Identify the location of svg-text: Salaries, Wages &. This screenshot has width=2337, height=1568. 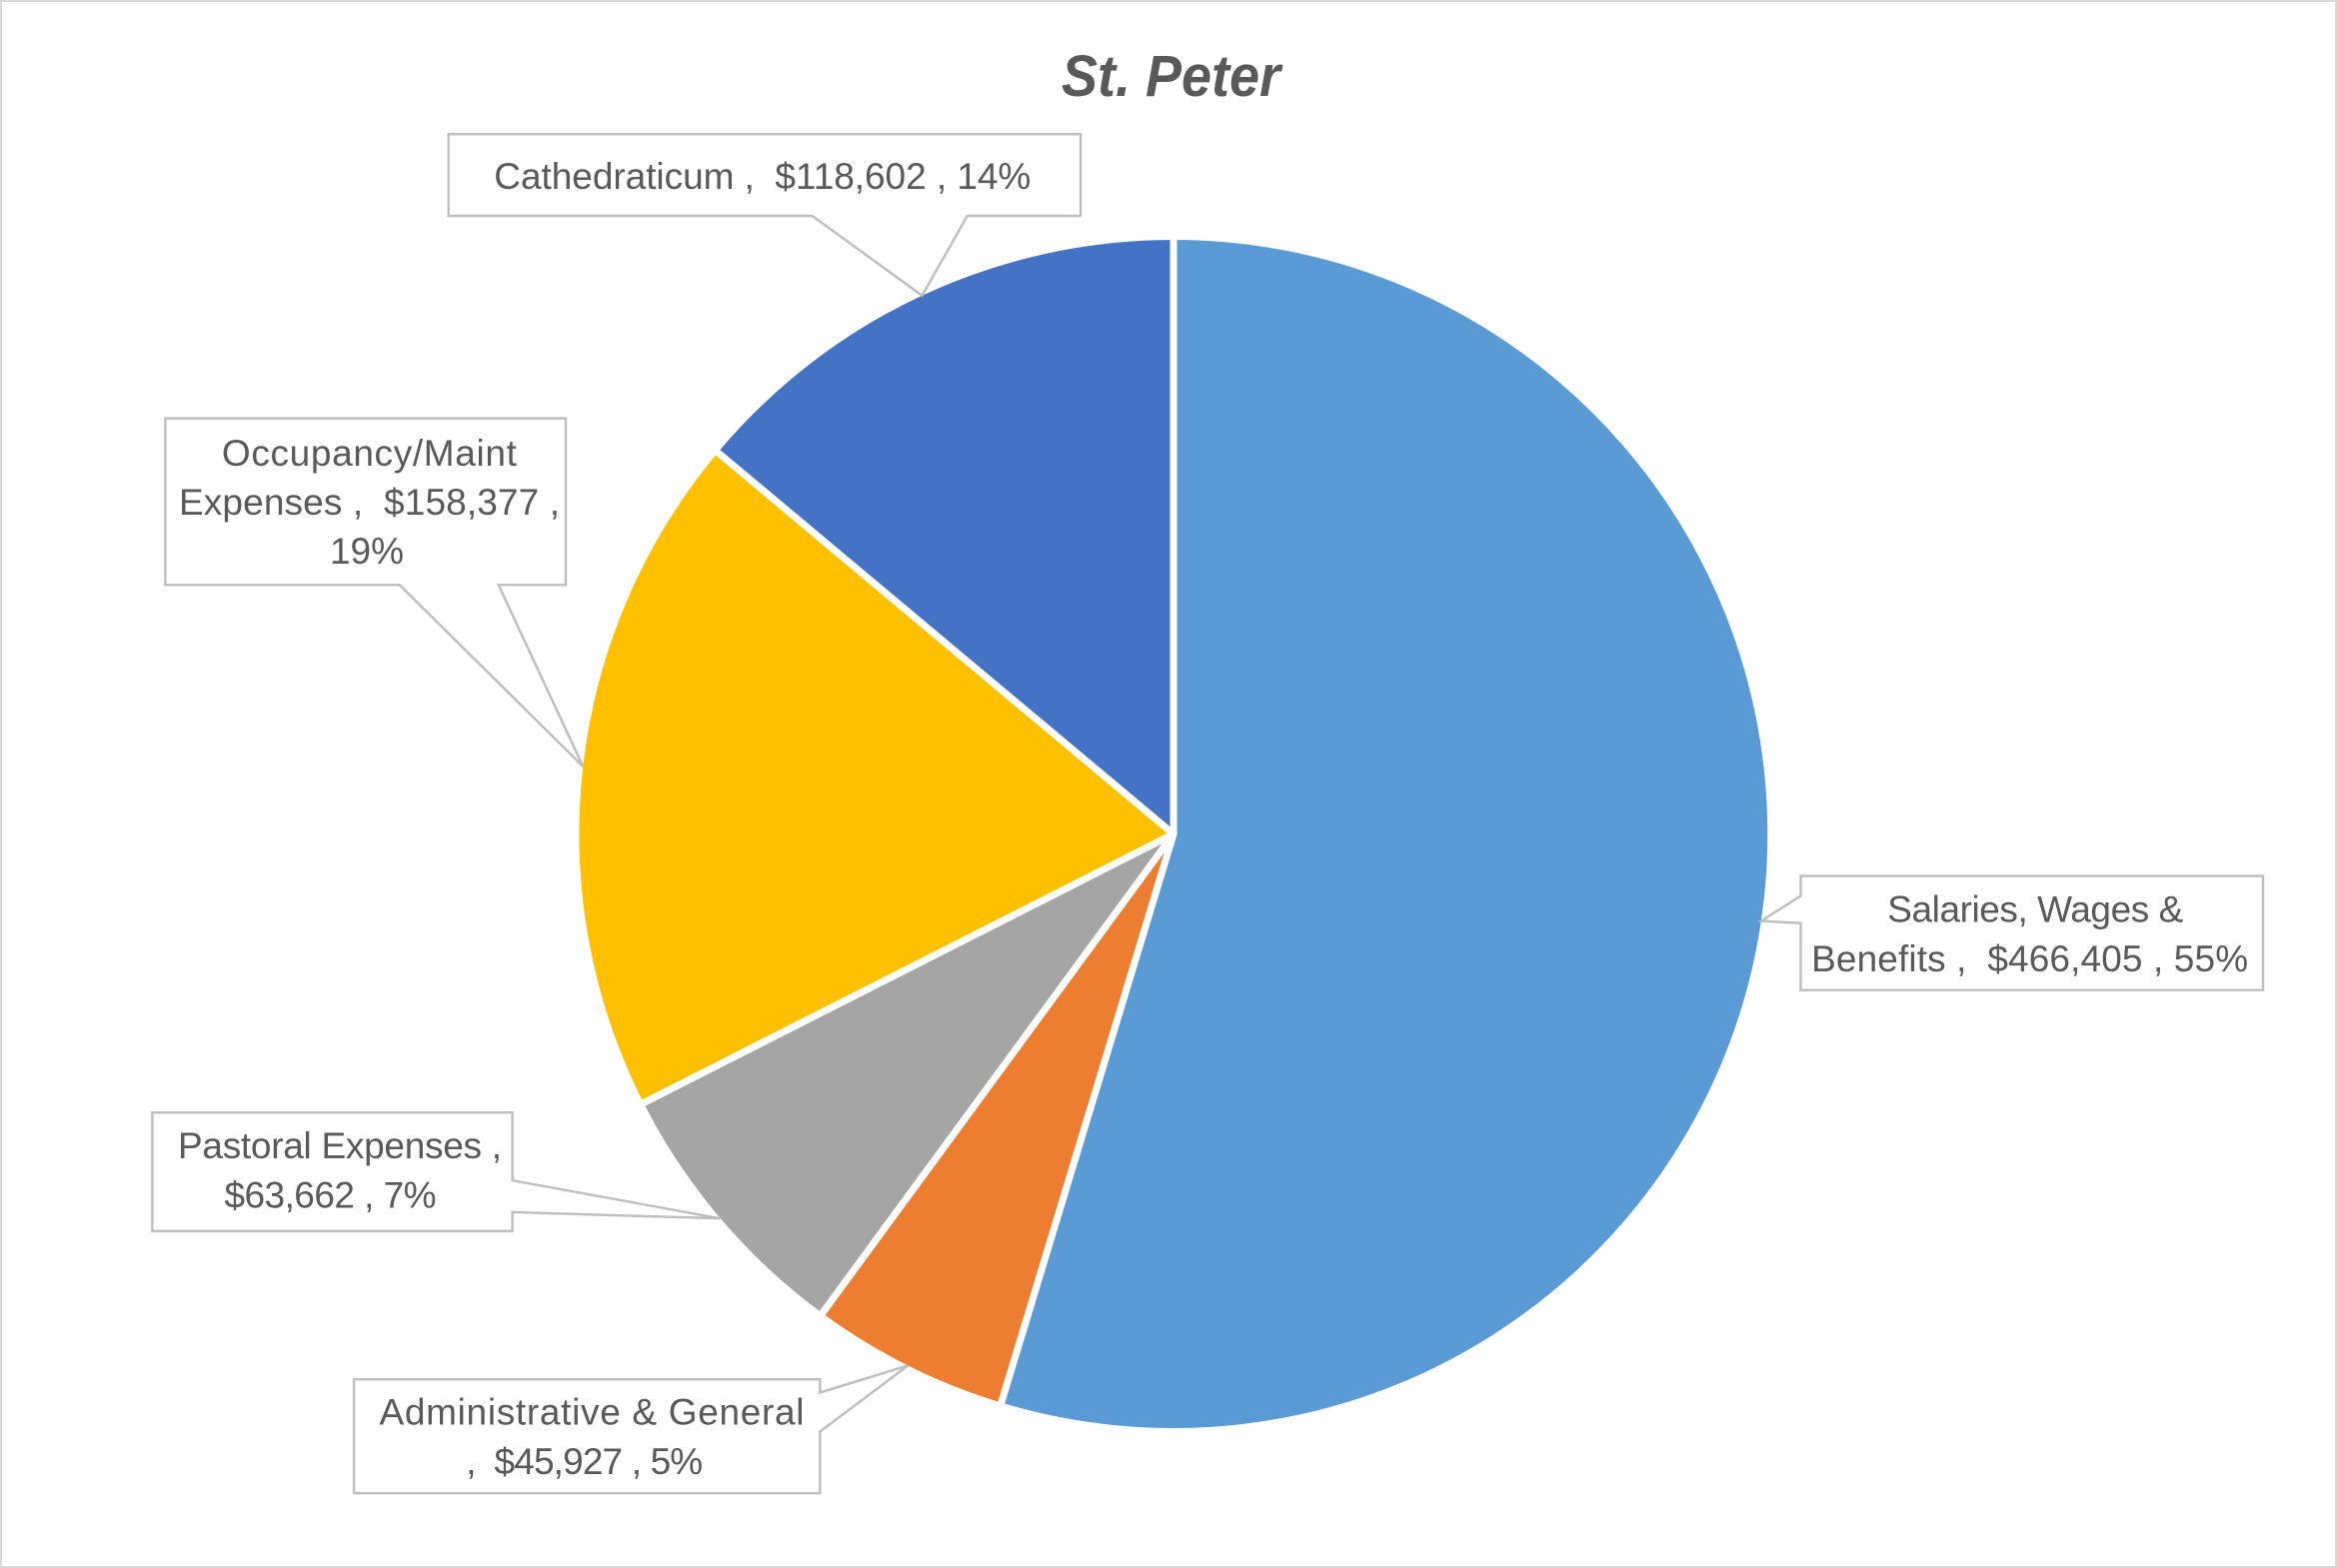
(2035, 909).